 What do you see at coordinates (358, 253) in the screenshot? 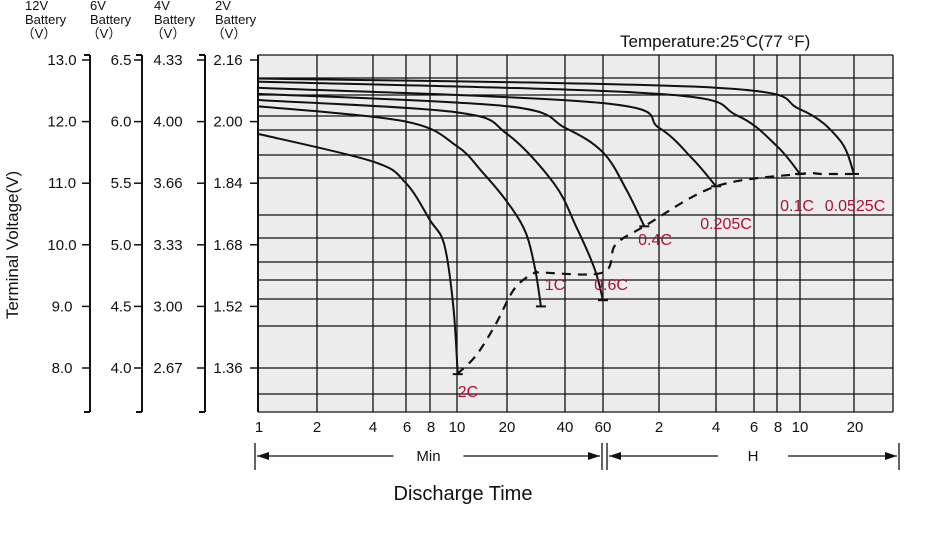
I see `curve-2C` at bounding box center [358, 253].